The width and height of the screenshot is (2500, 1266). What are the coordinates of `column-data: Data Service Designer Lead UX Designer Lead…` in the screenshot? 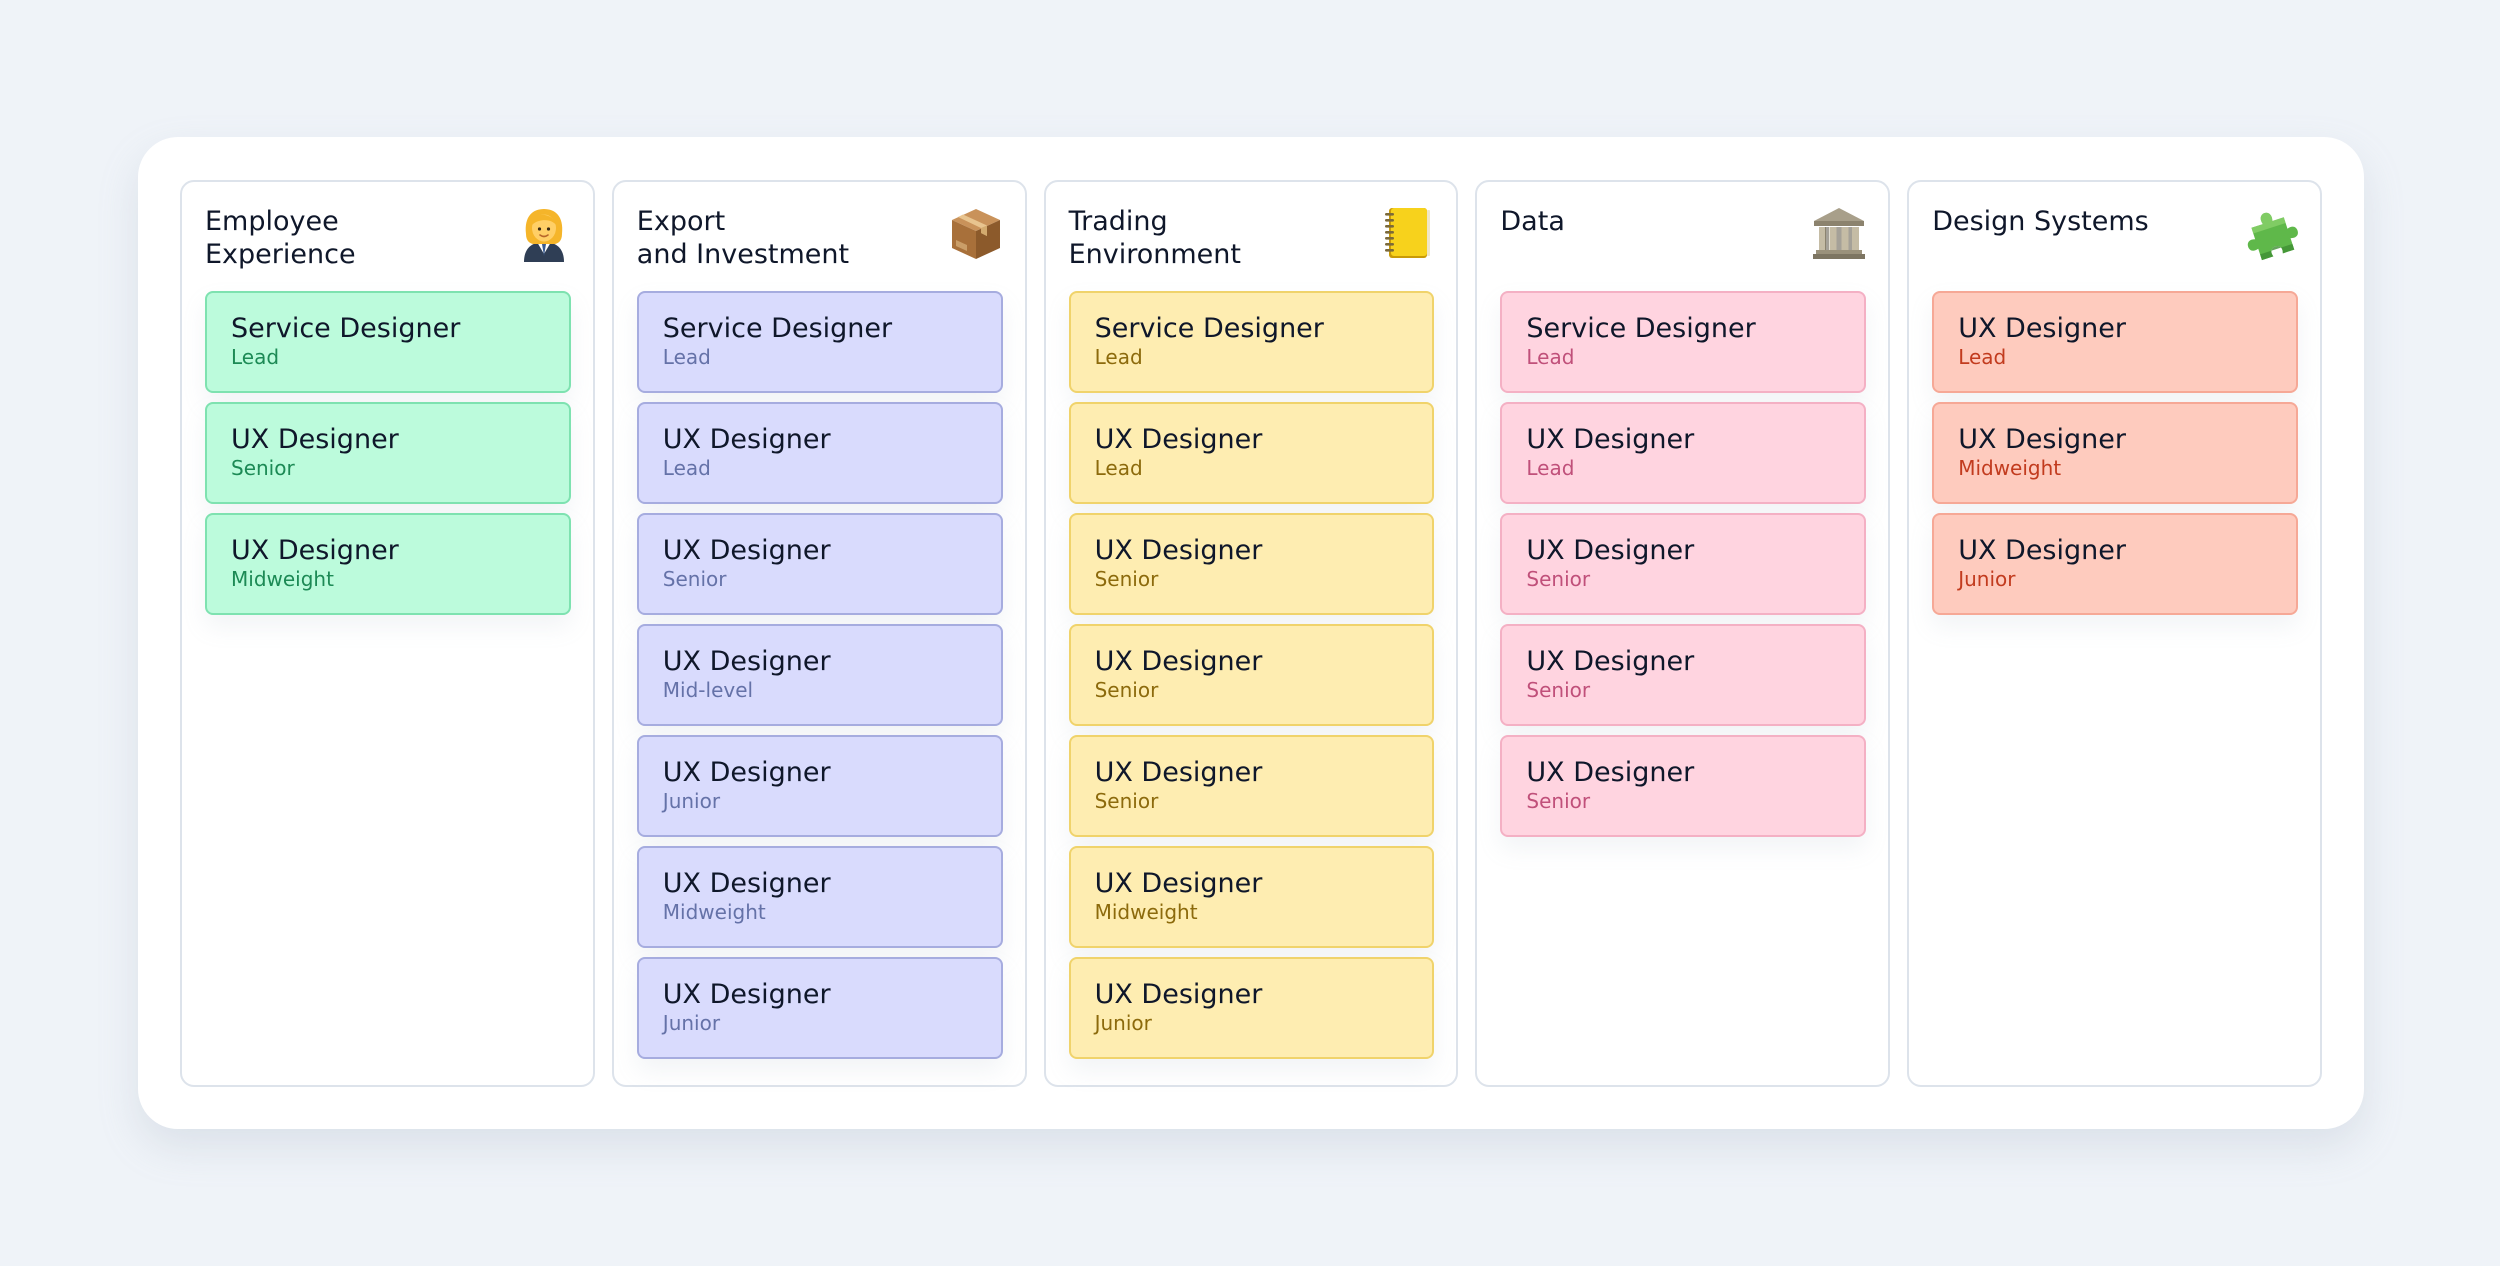 It's located at (1683, 633).